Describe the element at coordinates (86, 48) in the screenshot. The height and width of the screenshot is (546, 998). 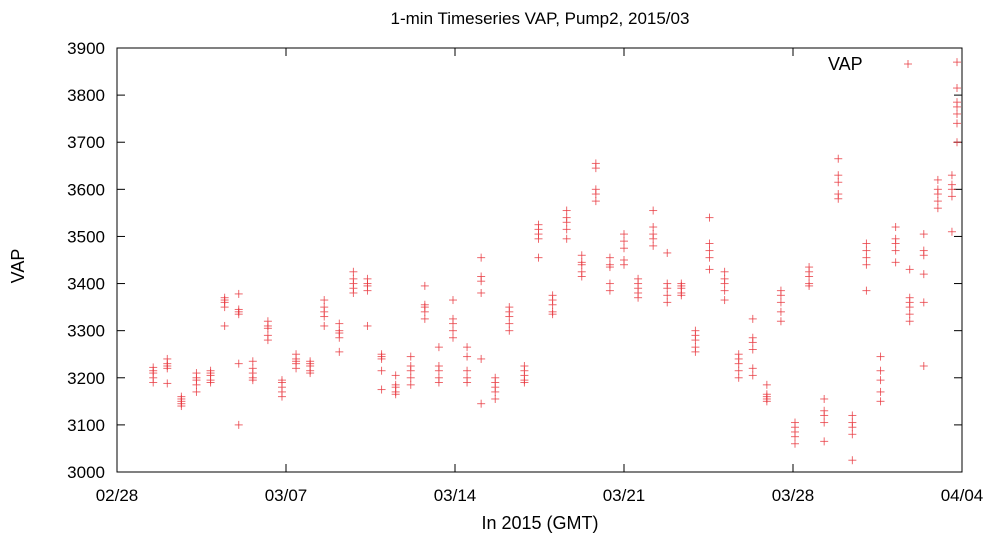
I see `y-tick-label: 3900` at that location.